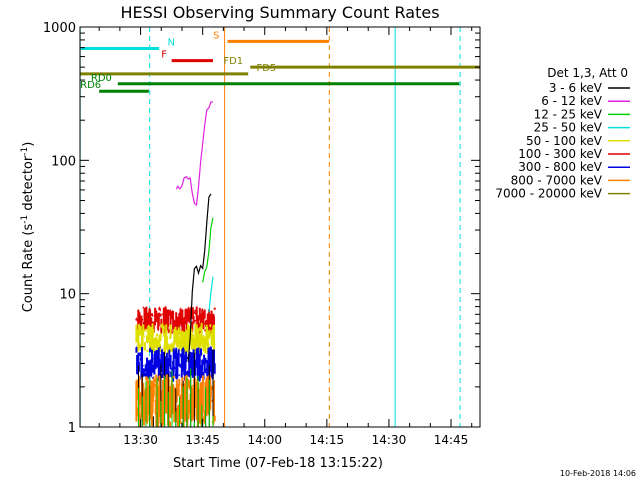  I want to click on timestamp: 10-Feb-2018 14:06, so click(598, 473).